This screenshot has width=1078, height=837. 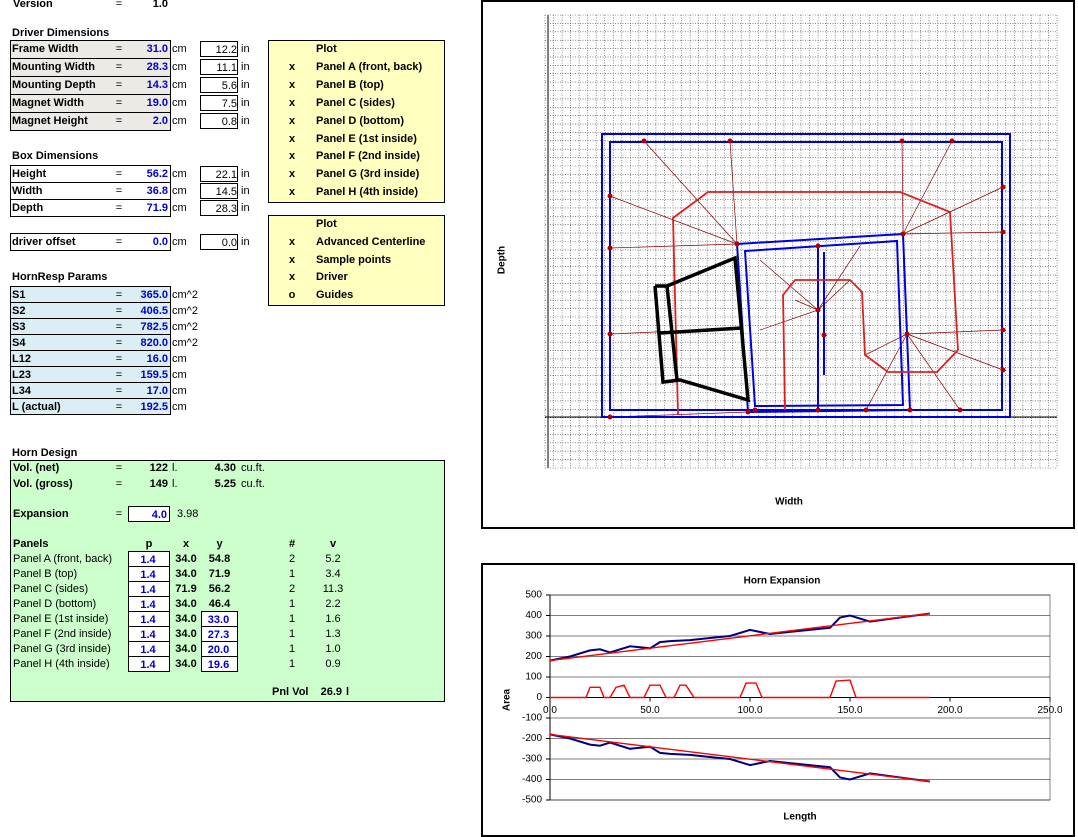 What do you see at coordinates (175, 484) in the screenshot?
I see `unit: l.` at bounding box center [175, 484].